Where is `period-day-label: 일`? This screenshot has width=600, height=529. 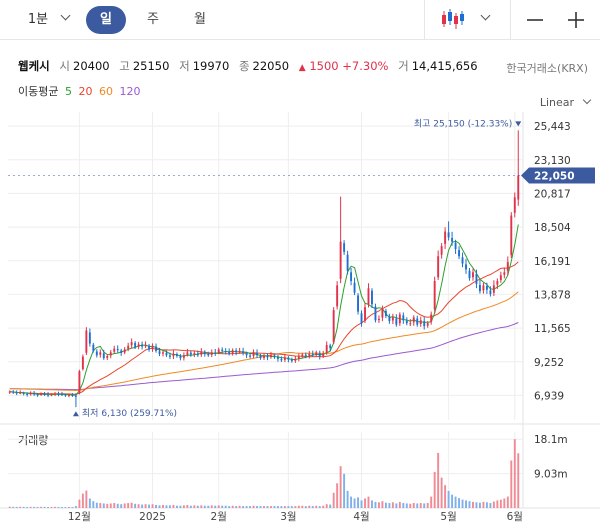
period-day-label: 일 is located at coordinates (106, 19).